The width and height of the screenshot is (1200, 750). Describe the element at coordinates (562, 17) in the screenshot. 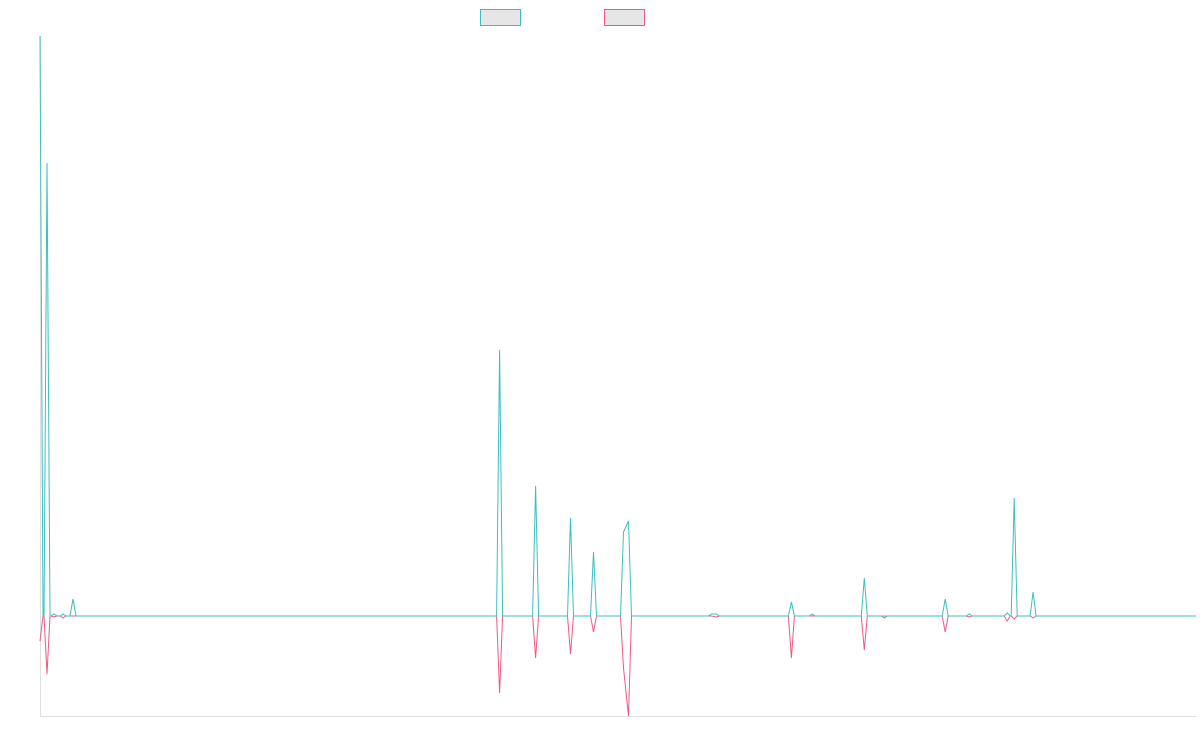

I see `legend` at that location.